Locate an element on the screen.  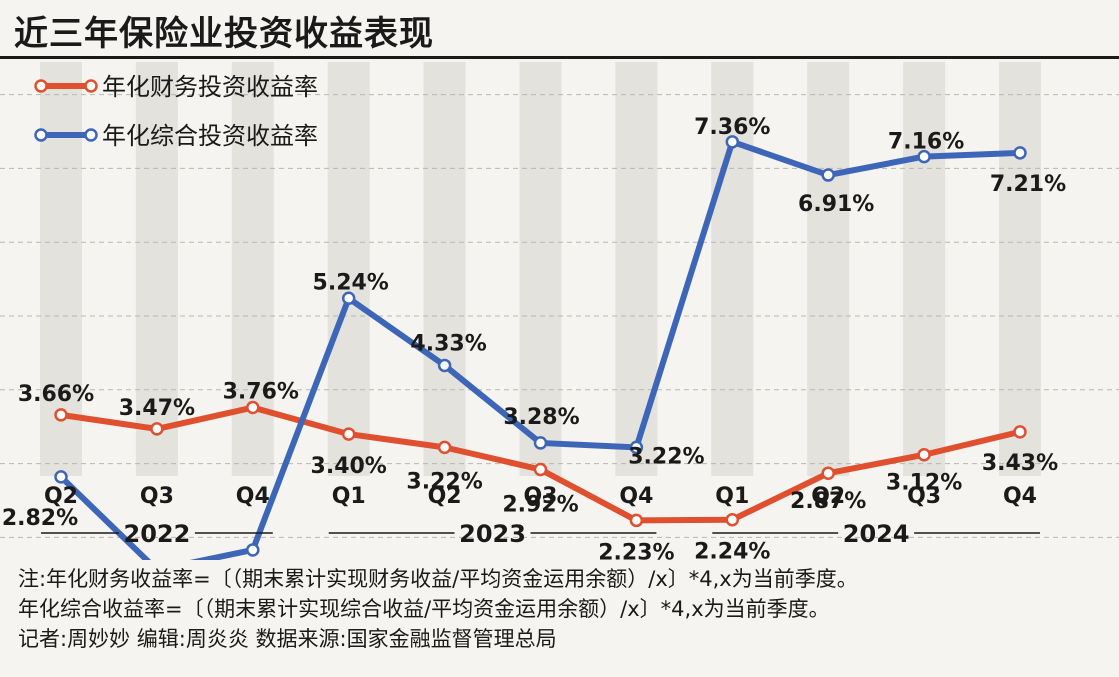
data-label: 2.92% is located at coordinates (540, 505).